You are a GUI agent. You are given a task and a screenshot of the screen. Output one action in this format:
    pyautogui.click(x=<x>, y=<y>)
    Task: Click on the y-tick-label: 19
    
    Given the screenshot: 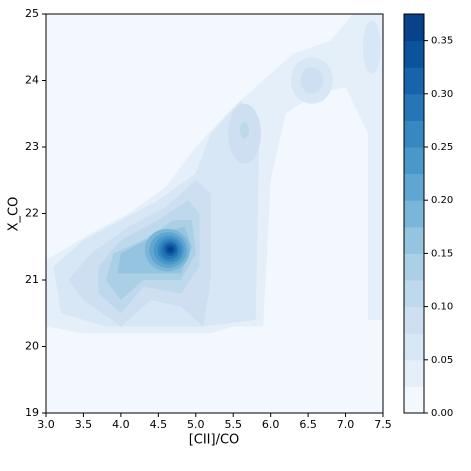 What is the action you would take?
    pyautogui.click(x=32, y=412)
    